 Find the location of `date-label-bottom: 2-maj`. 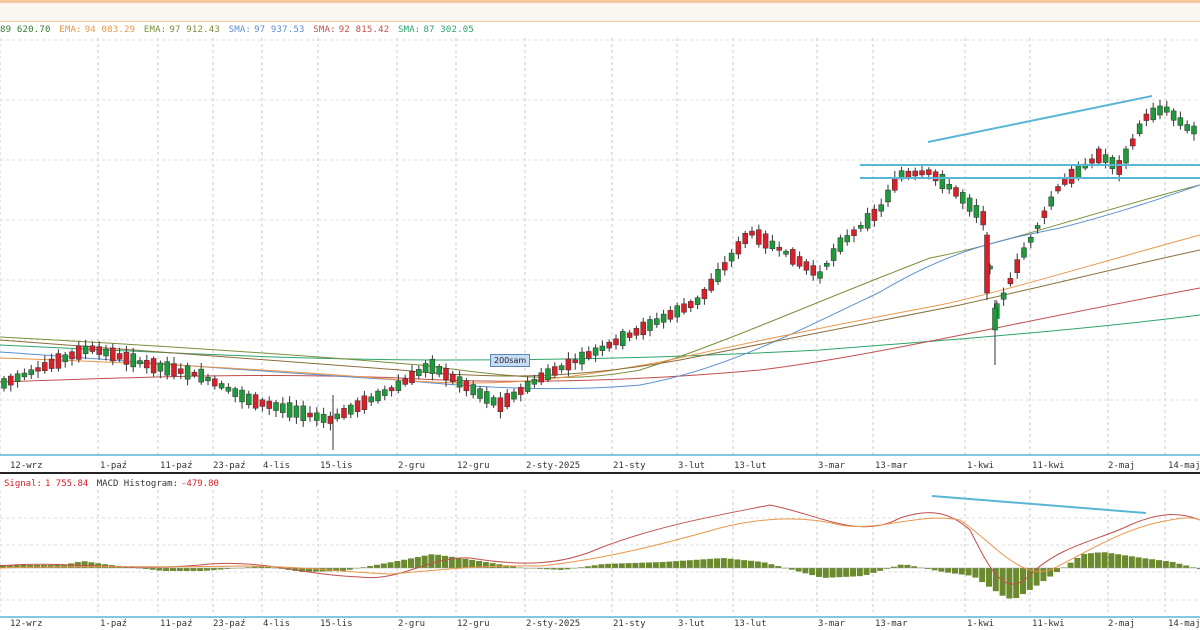

date-label-bottom: 2-maj is located at coordinates (1121, 624).